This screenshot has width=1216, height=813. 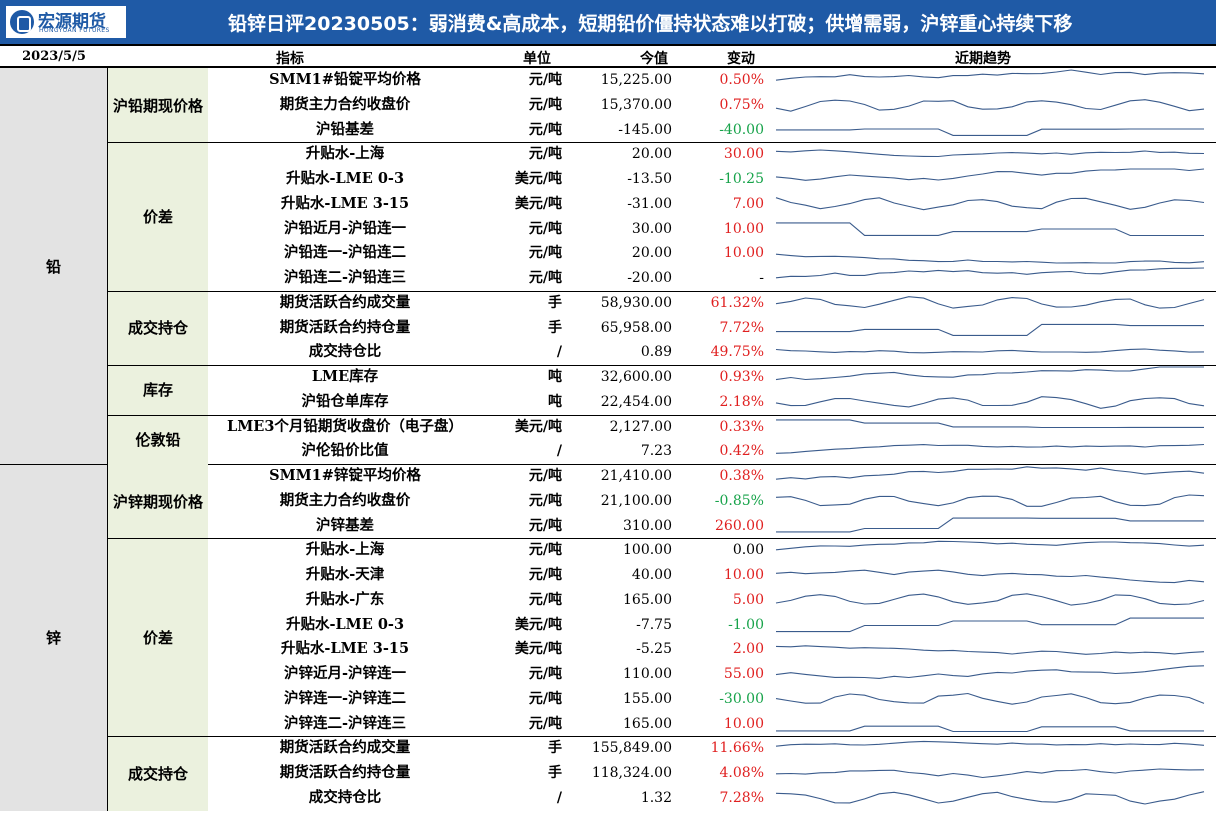 What do you see at coordinates (649, 179) in the screenshot?
I see `value-cell: -13.50` at bounding box center [649, 179].